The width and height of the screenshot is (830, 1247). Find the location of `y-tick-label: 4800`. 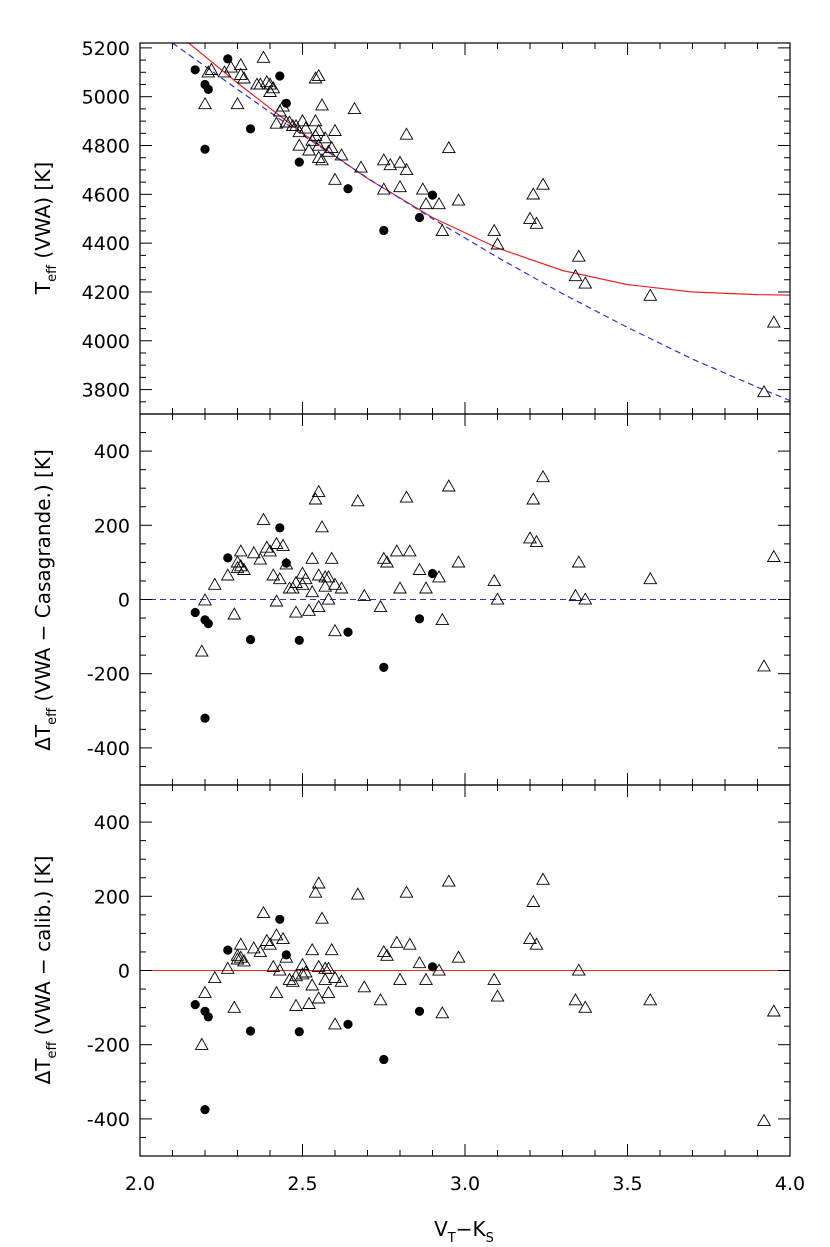

y-tick-label: 4800 is located at coordinates (106, 147).